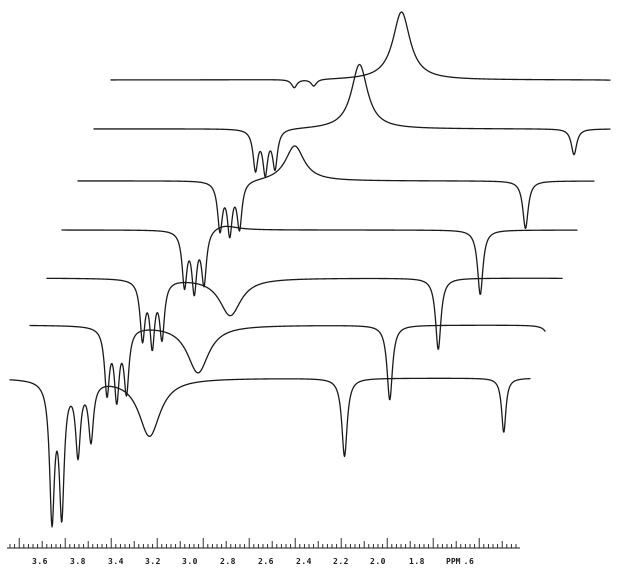 The height and width of the screenshot is (582, 622). I want to click on tick-label: 2.4, so click(304, 561).